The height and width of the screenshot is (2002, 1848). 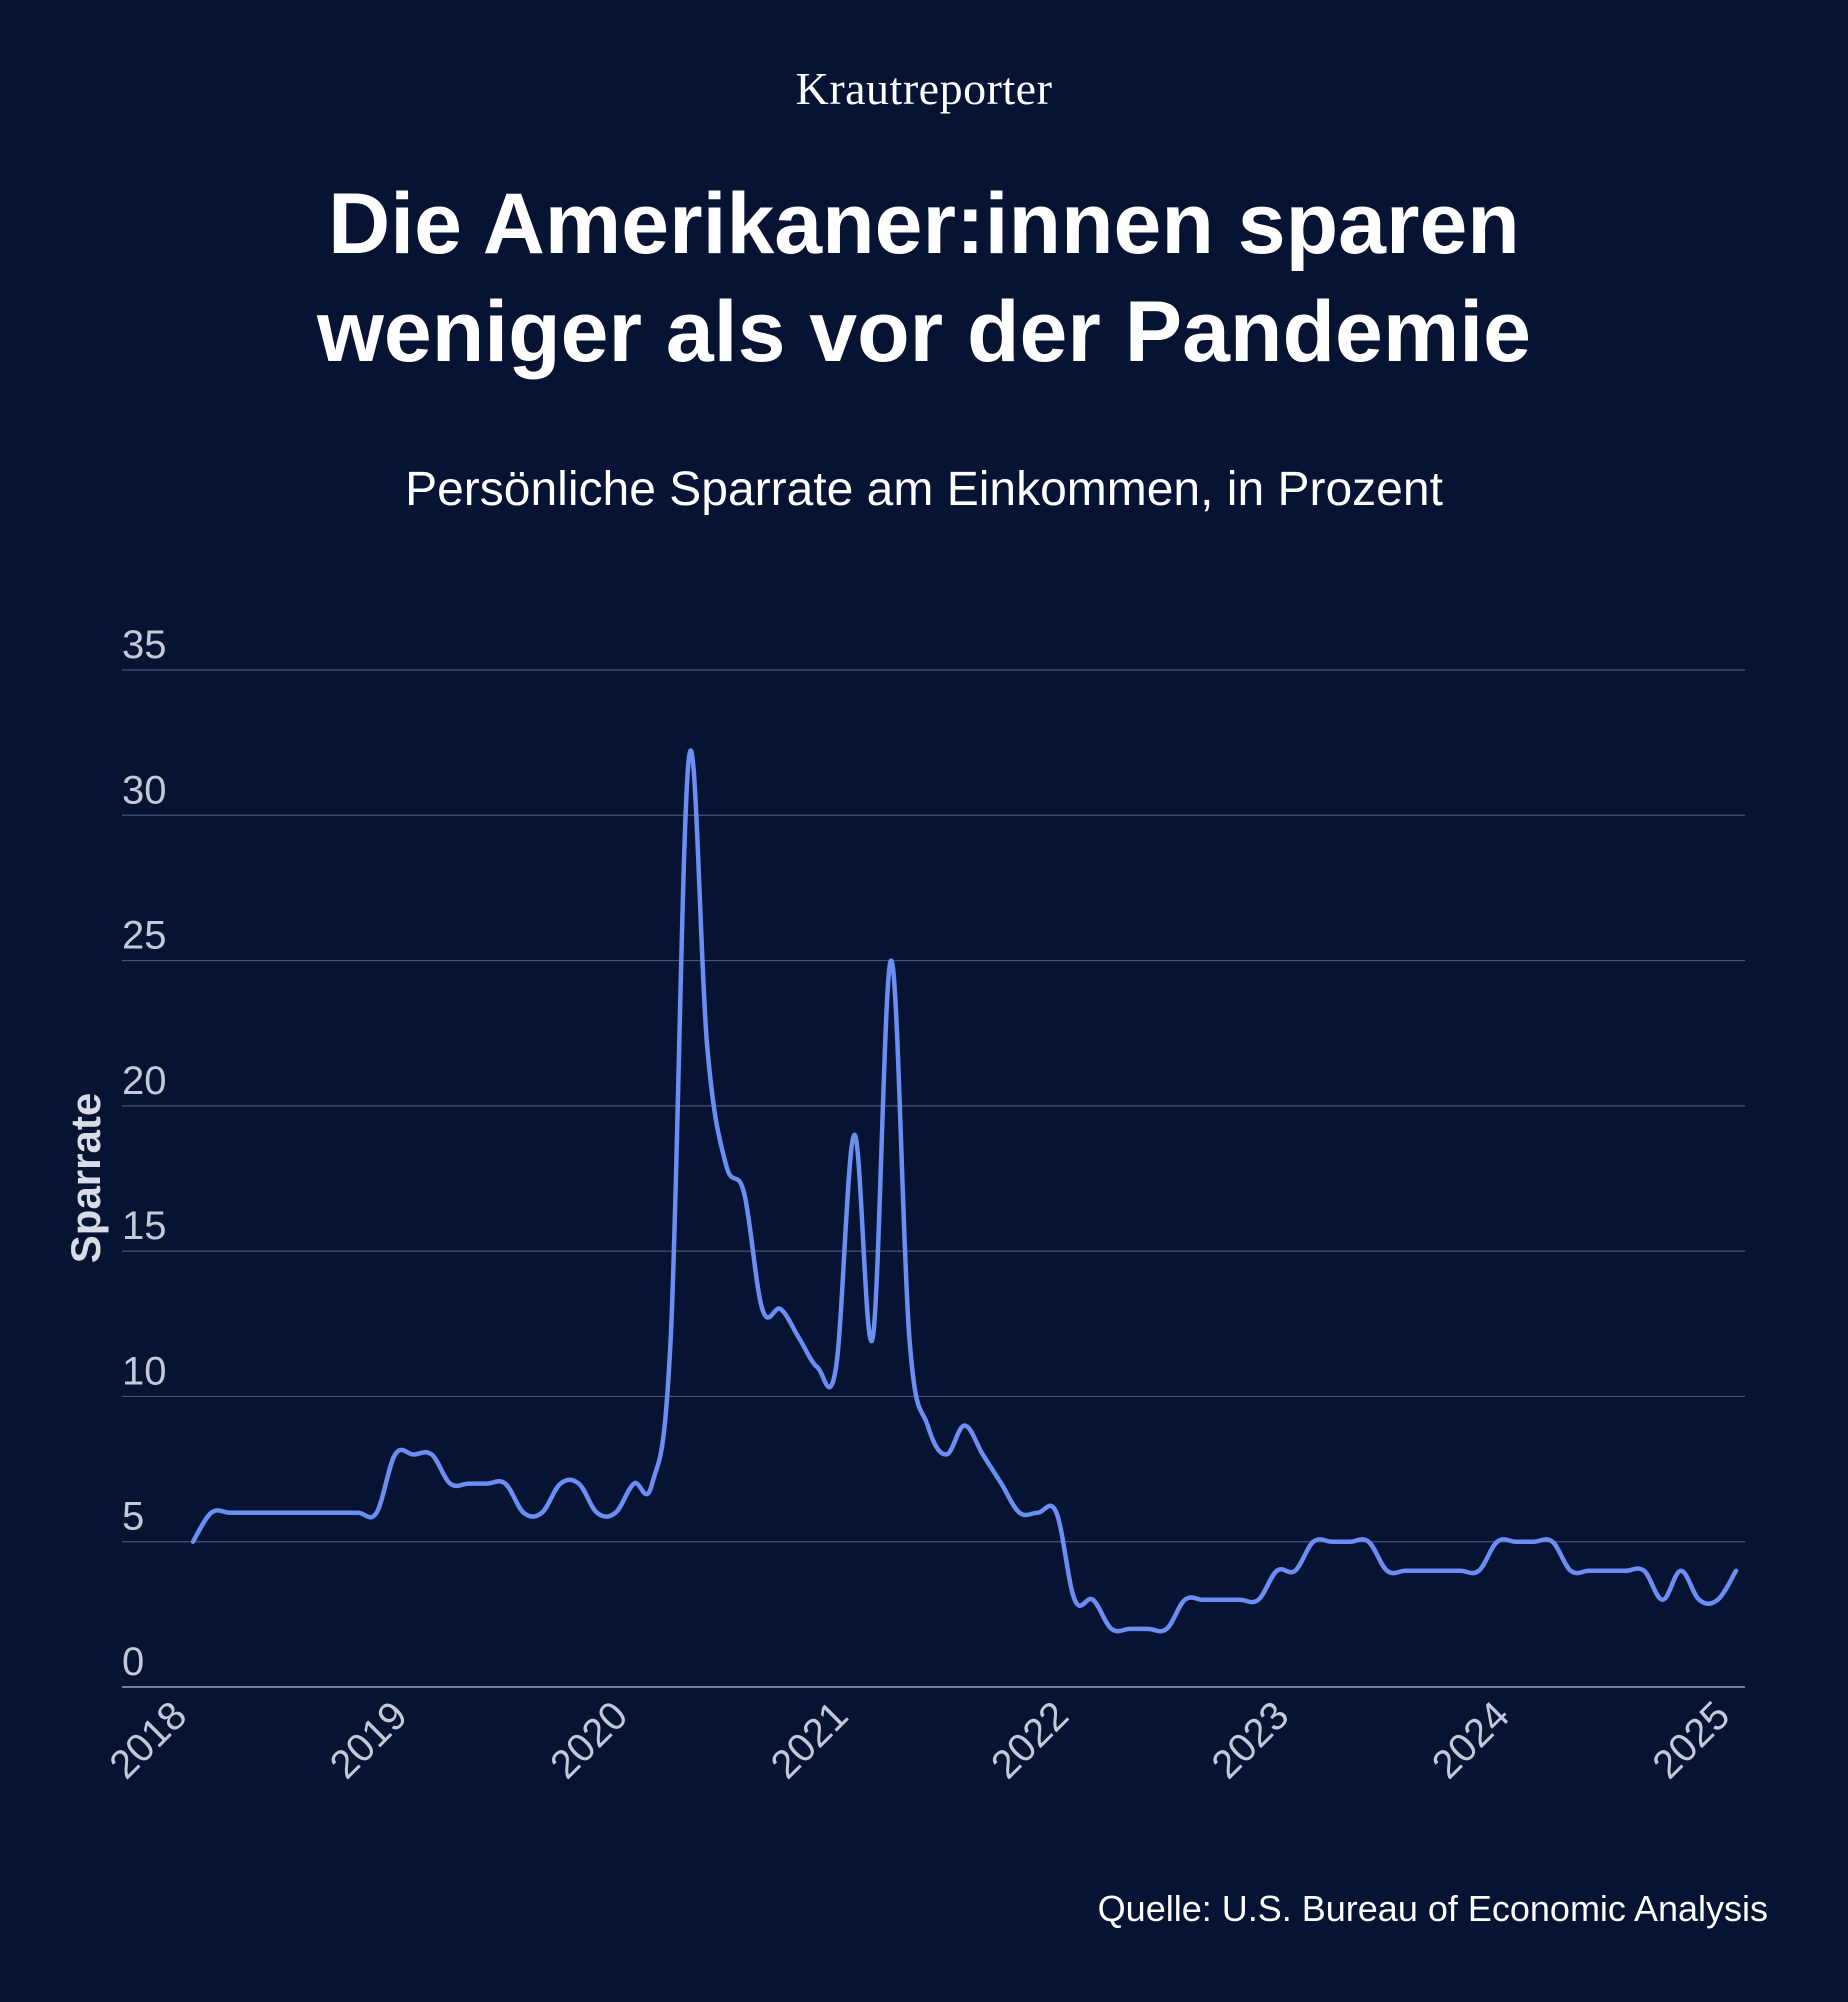 I want to click on x-tick-label: 2024, so click(x=1471, y=1740).